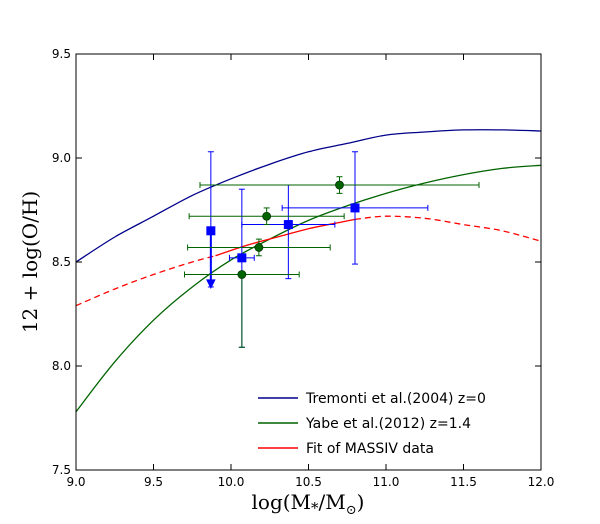 The height and width of the screenshot is (524, 600). What do you see at coordinates (463, 482) in the screenshot?
I see `x-tick-label: 11.5` at bounding box center [463, 482].